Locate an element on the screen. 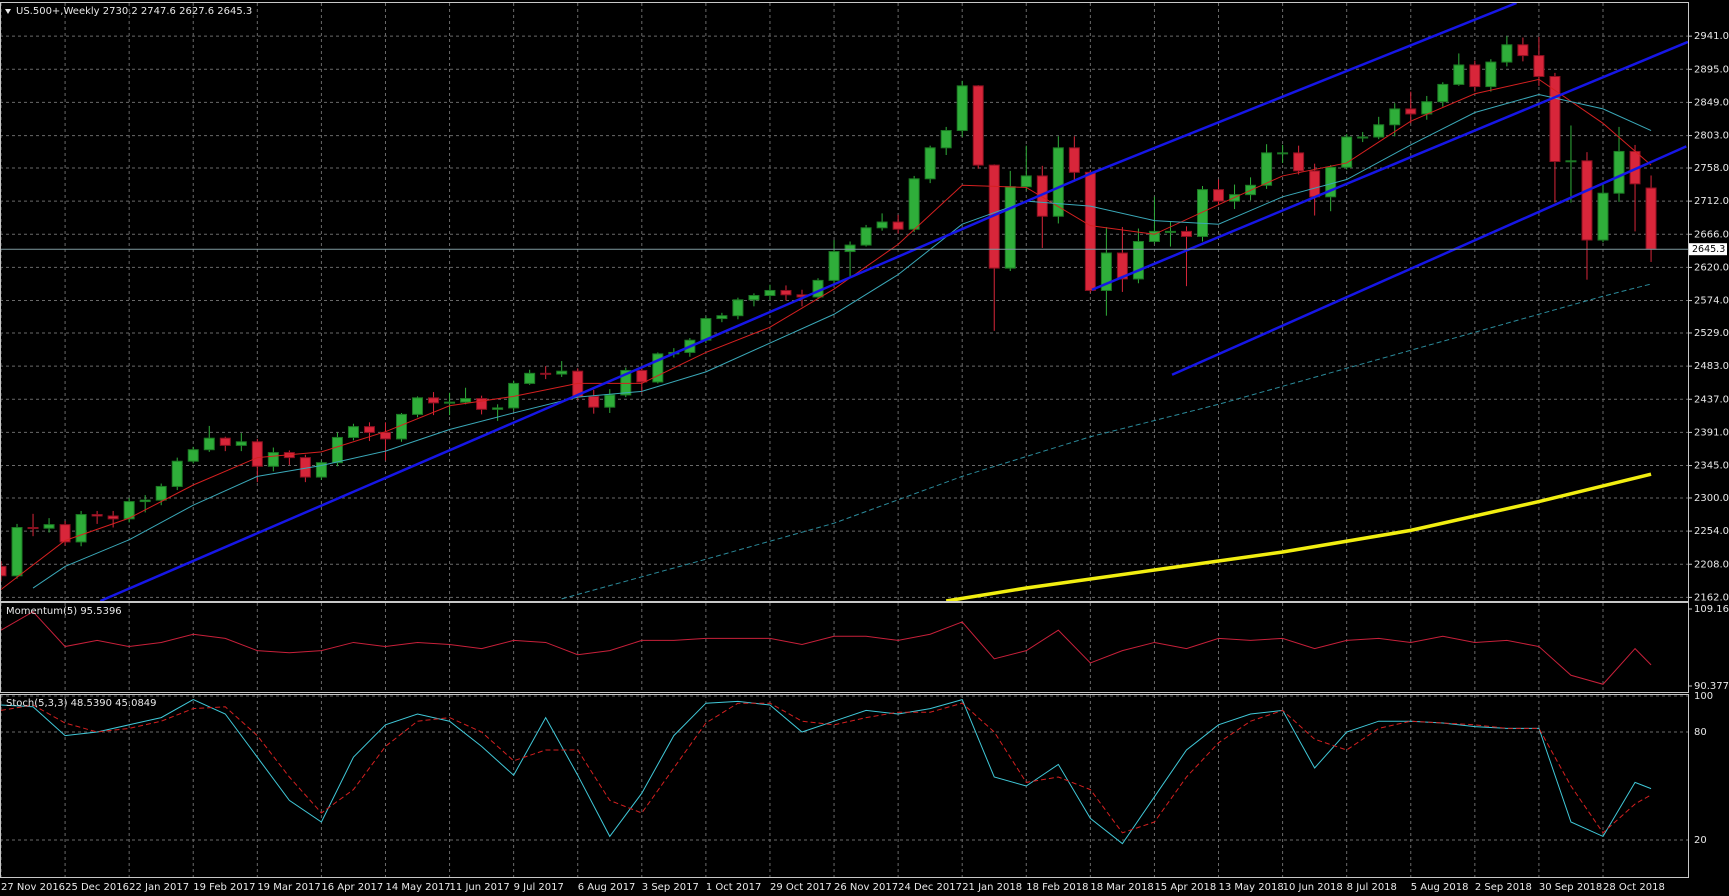  x-tick-label: 30 Sep 2018 is located at coordinates (1570, 887).